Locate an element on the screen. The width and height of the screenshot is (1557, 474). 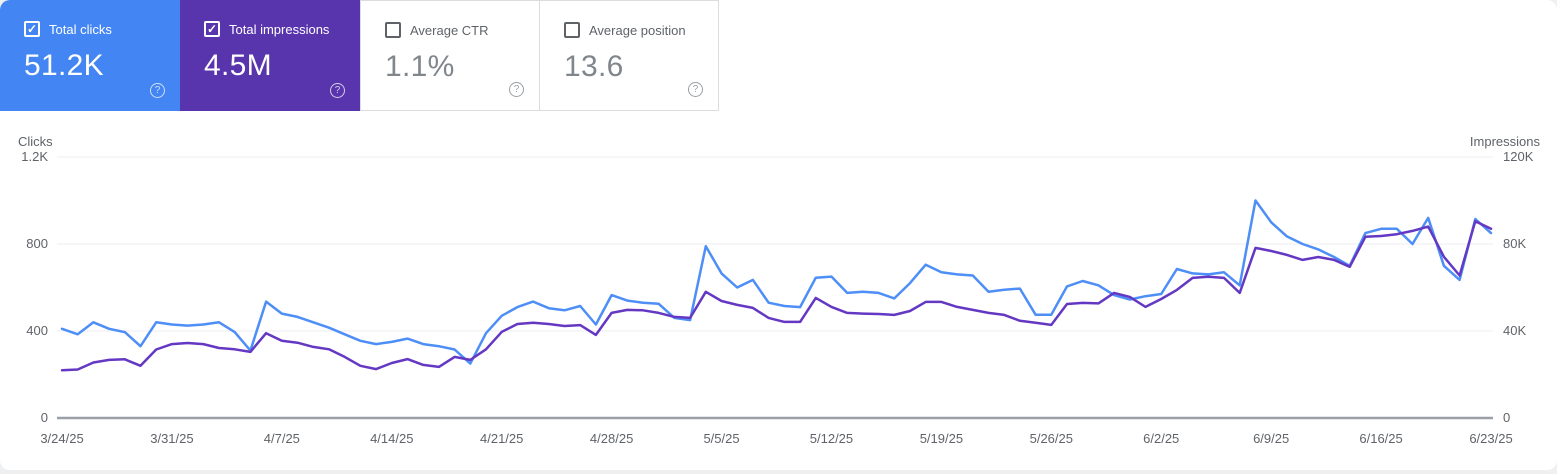
card-value: 4.5M is located at coordinates (238, 65).